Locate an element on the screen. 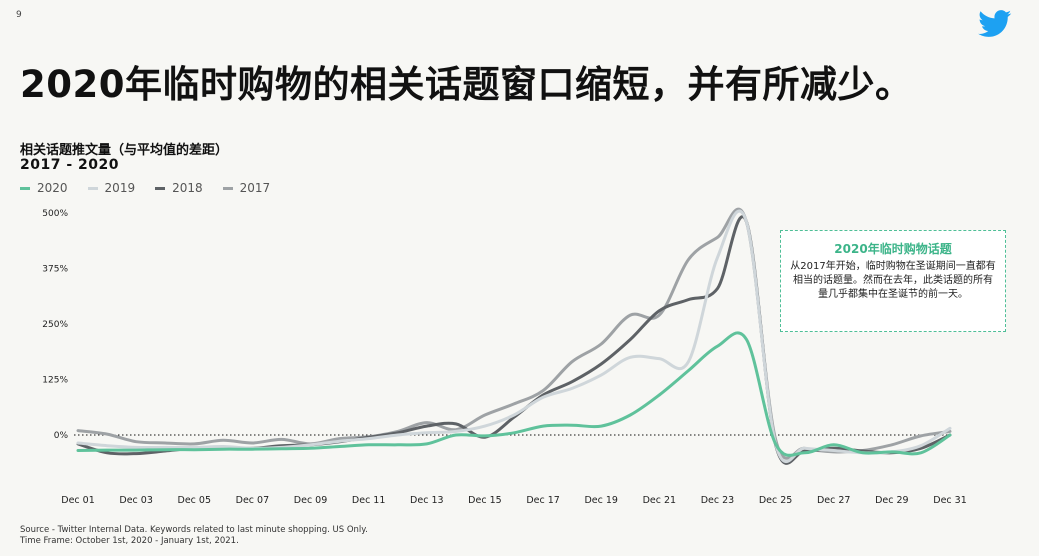 The width and height of the screenshot is (1039, 556). legend-item-2018: 2018 is located at coordinates (179, 188).